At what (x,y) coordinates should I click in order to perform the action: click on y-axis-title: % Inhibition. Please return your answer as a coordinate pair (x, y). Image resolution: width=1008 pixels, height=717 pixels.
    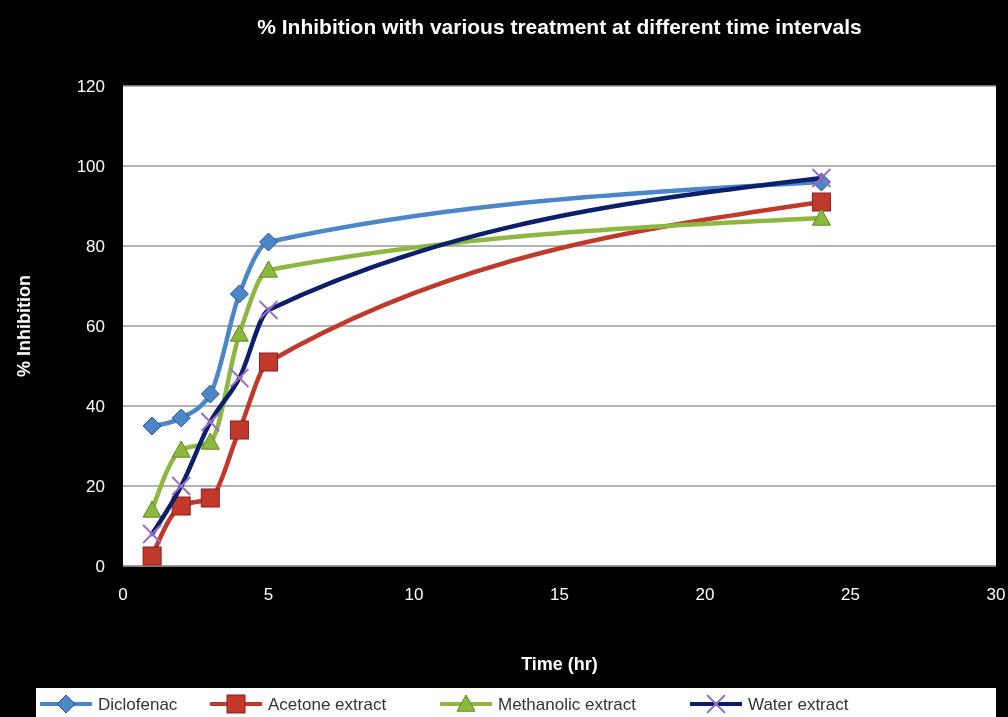
    Looking at the image, I should click on (24, 326).